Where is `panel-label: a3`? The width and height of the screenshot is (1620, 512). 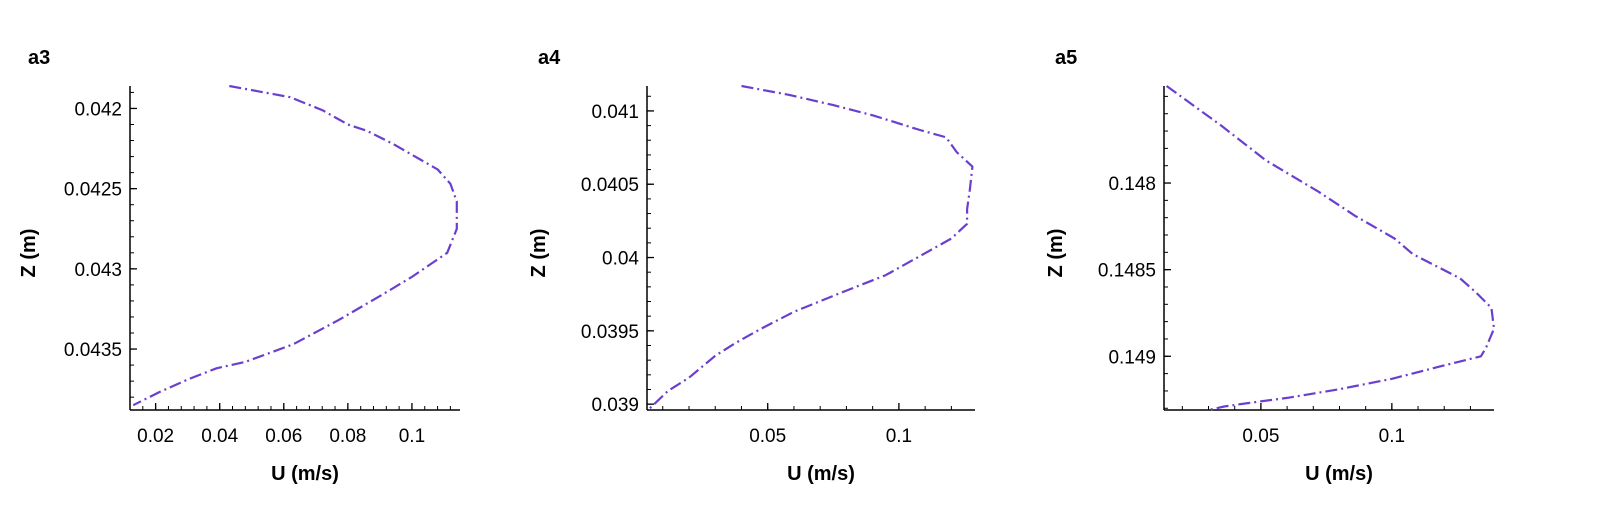 panel-label: a3 is located at coordinates (39, 58).